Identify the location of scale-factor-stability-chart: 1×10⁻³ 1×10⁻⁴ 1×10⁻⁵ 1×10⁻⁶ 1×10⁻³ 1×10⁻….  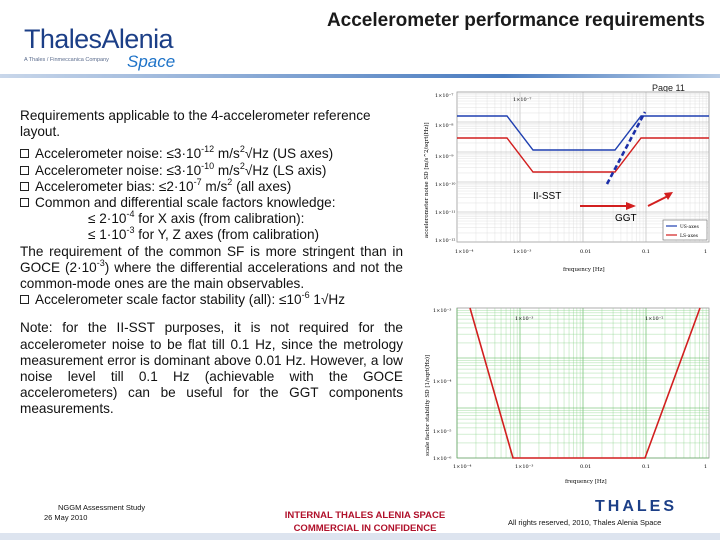
(567, 396).